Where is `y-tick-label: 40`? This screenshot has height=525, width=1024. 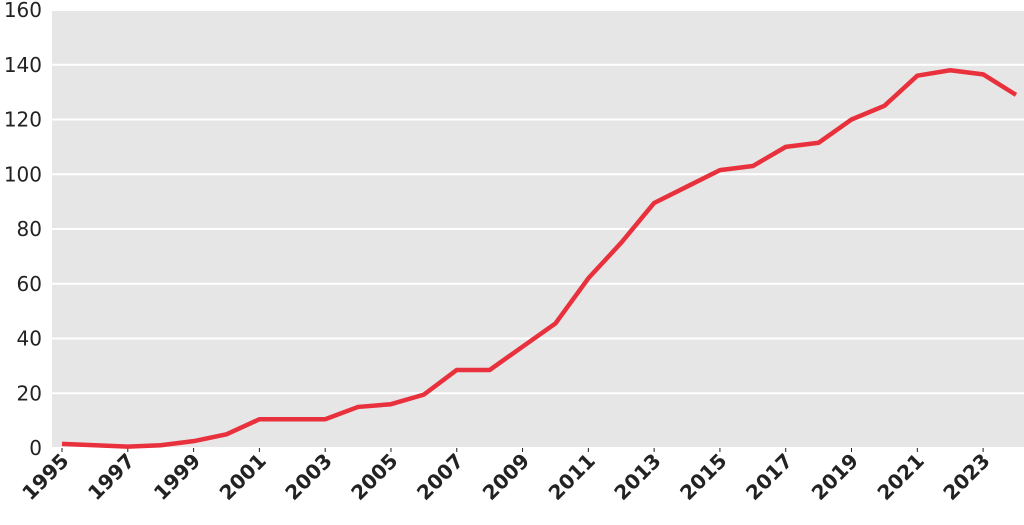 y-tick-label: 40 is located at coordinates (29, 339).